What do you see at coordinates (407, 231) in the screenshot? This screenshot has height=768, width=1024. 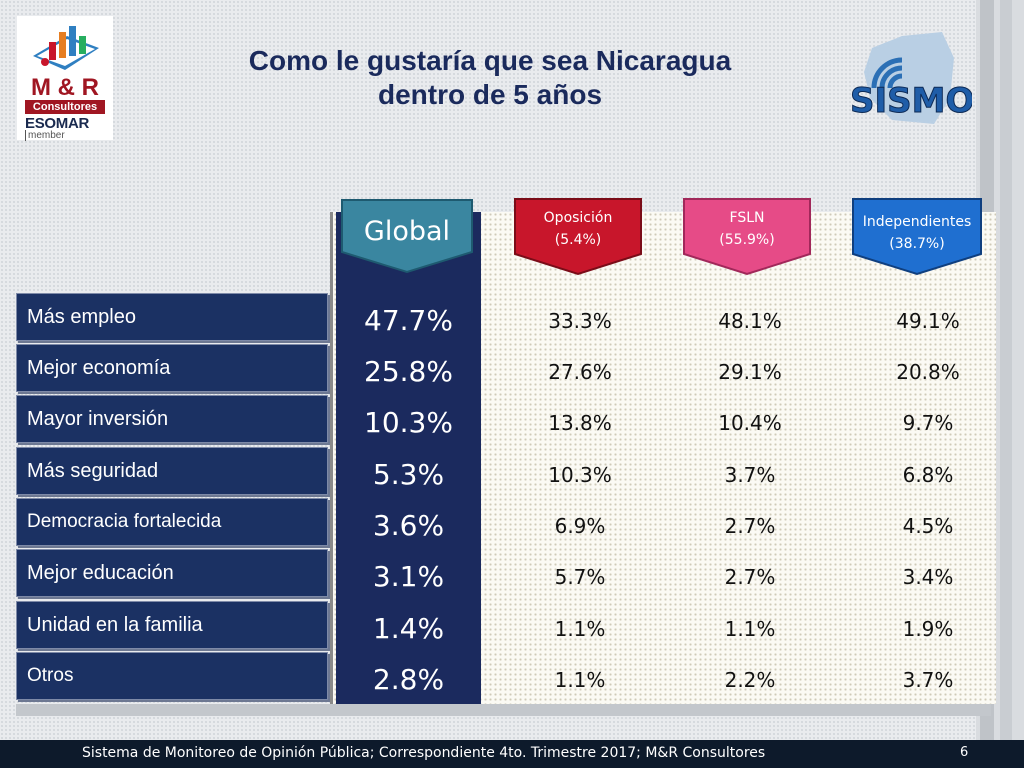 I see `header-global-label: Global` at bounding box center [407, 231].